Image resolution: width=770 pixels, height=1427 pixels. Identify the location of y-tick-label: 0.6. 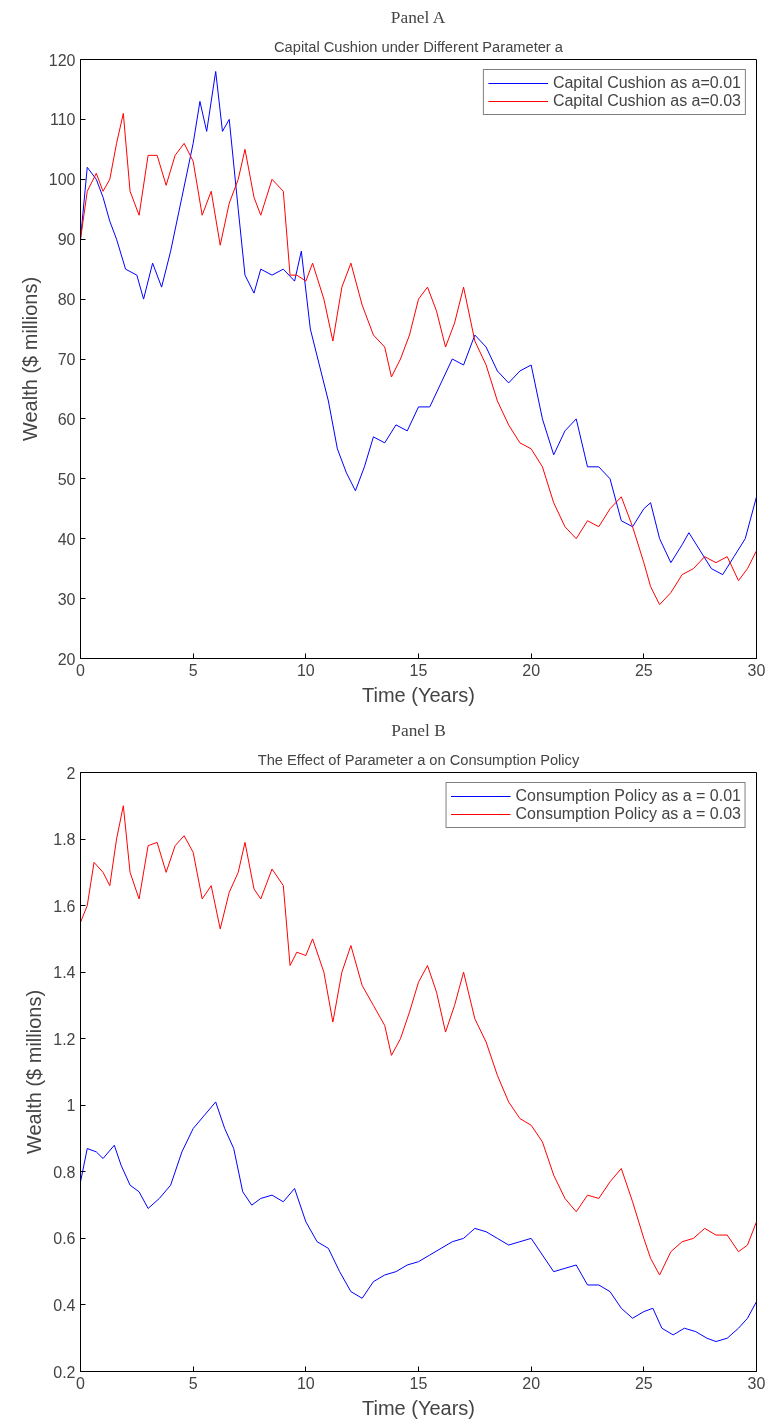
(64, 1239).